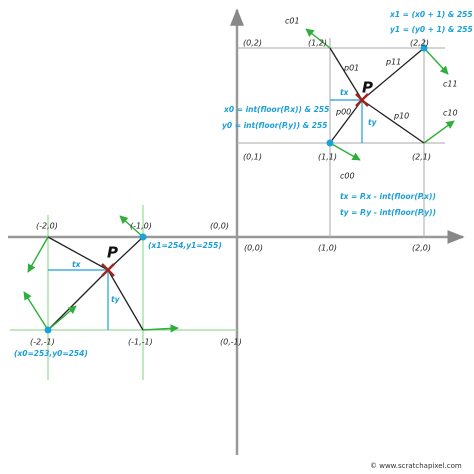 The width and height of the screenshot is (474, 474). I want to click on label: (2,0), so click(421, 248).